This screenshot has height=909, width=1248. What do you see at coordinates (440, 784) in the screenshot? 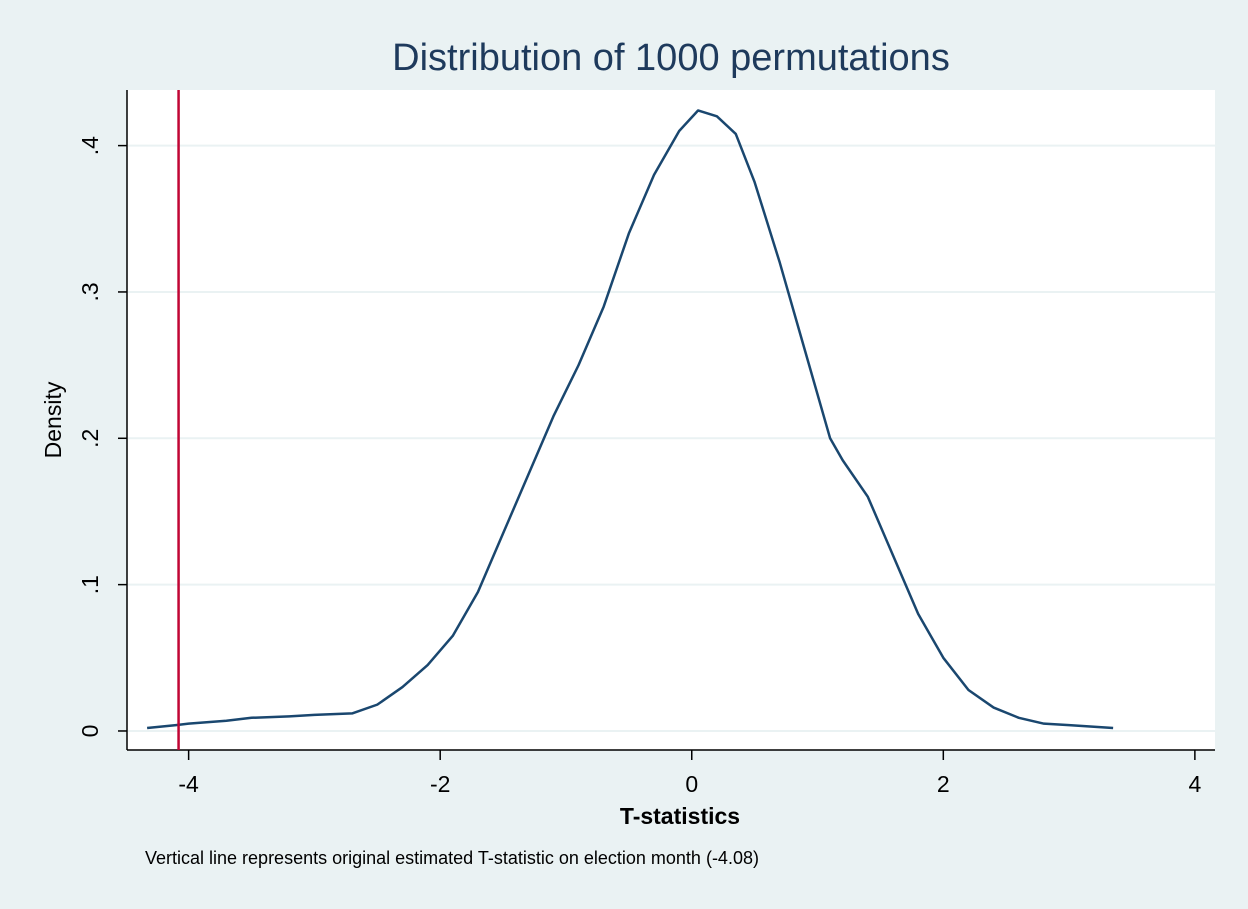
I see `x-tick-label: -2` at bounding box center [440, 784].